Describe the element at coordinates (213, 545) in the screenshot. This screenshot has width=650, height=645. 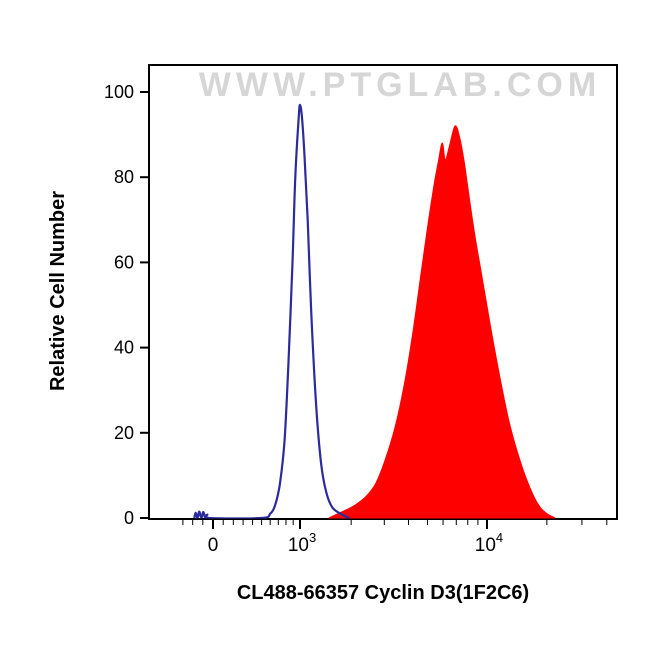
I see `x-axis-tick-label: 0` at that location.